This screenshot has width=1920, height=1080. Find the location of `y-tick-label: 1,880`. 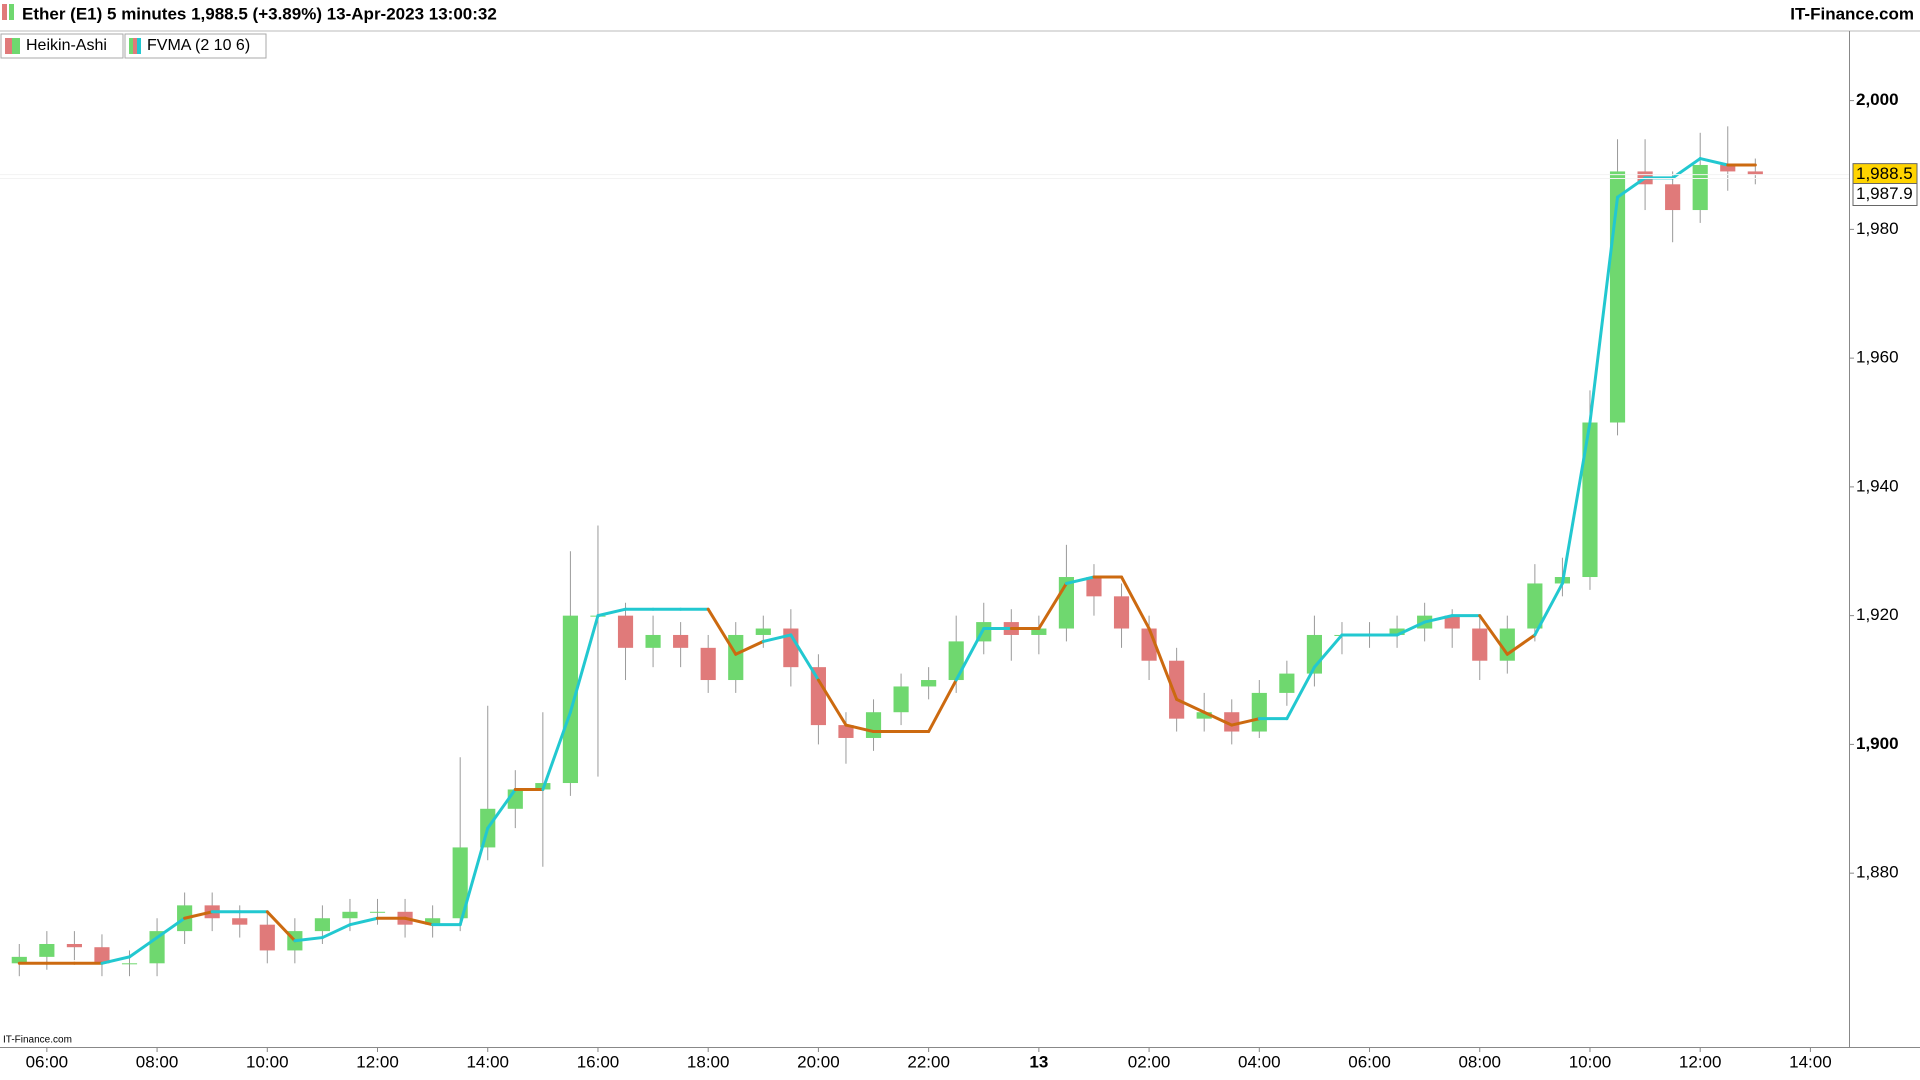

y-tick-label: 1,880 is located at coordinates (1877, 872).